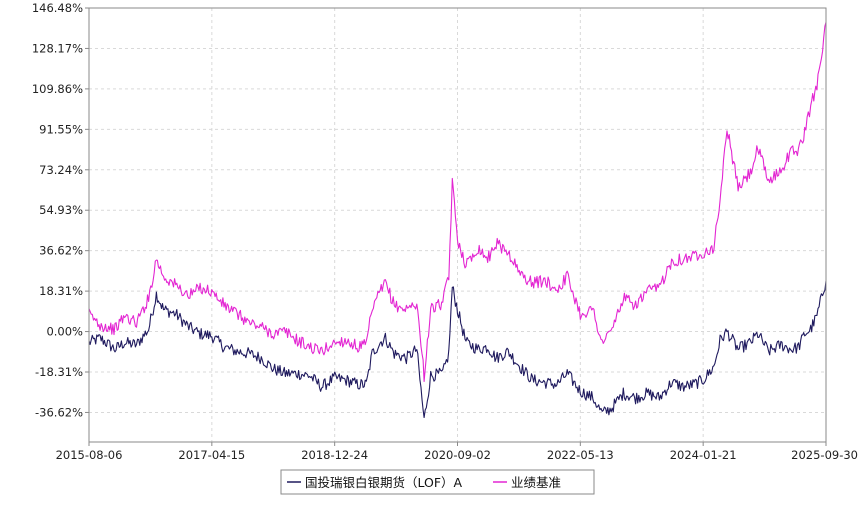  What do you see at coordinates (57, 48) in the screenshot?
I see `y-tick-label: 128.17%` at bounding box center [57, 48].